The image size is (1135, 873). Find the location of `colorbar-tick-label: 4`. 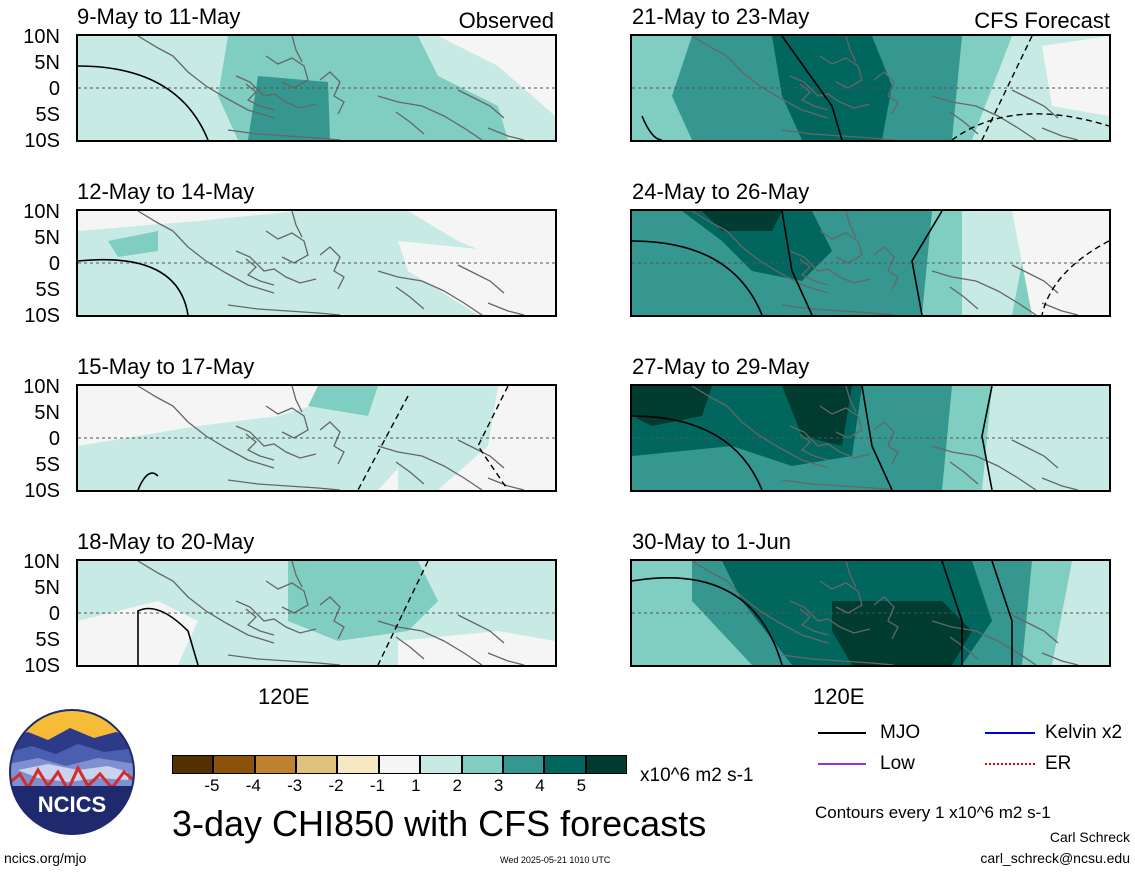

colorbar-tick-label: 4 is located at coordinates (540, 785).